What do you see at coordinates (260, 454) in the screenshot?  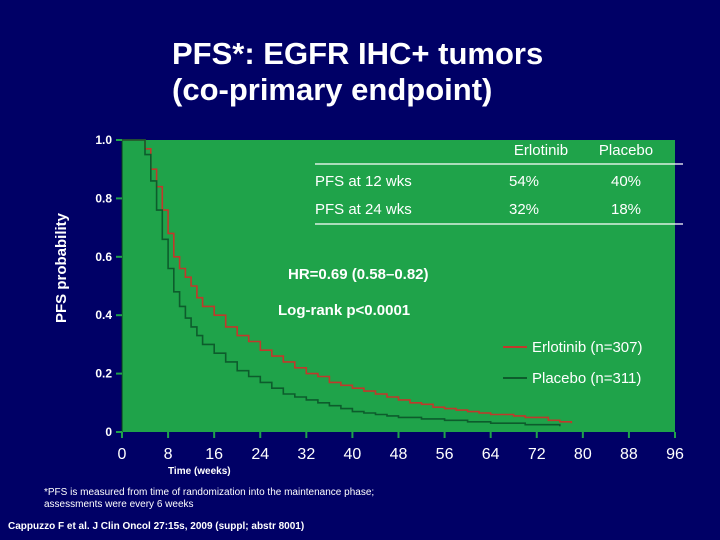 I see `x-tick-label: 24` at bounding box center [260, 454].